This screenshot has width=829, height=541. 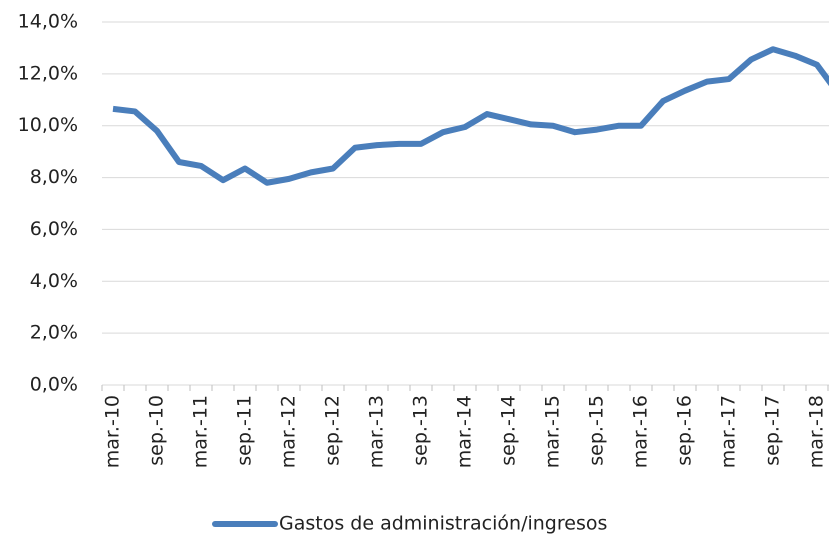 What do you see at coordinates (289, 431) in the screenshot?
I see `x-tick-label: mar.-12` at bounding box center [289, 431].